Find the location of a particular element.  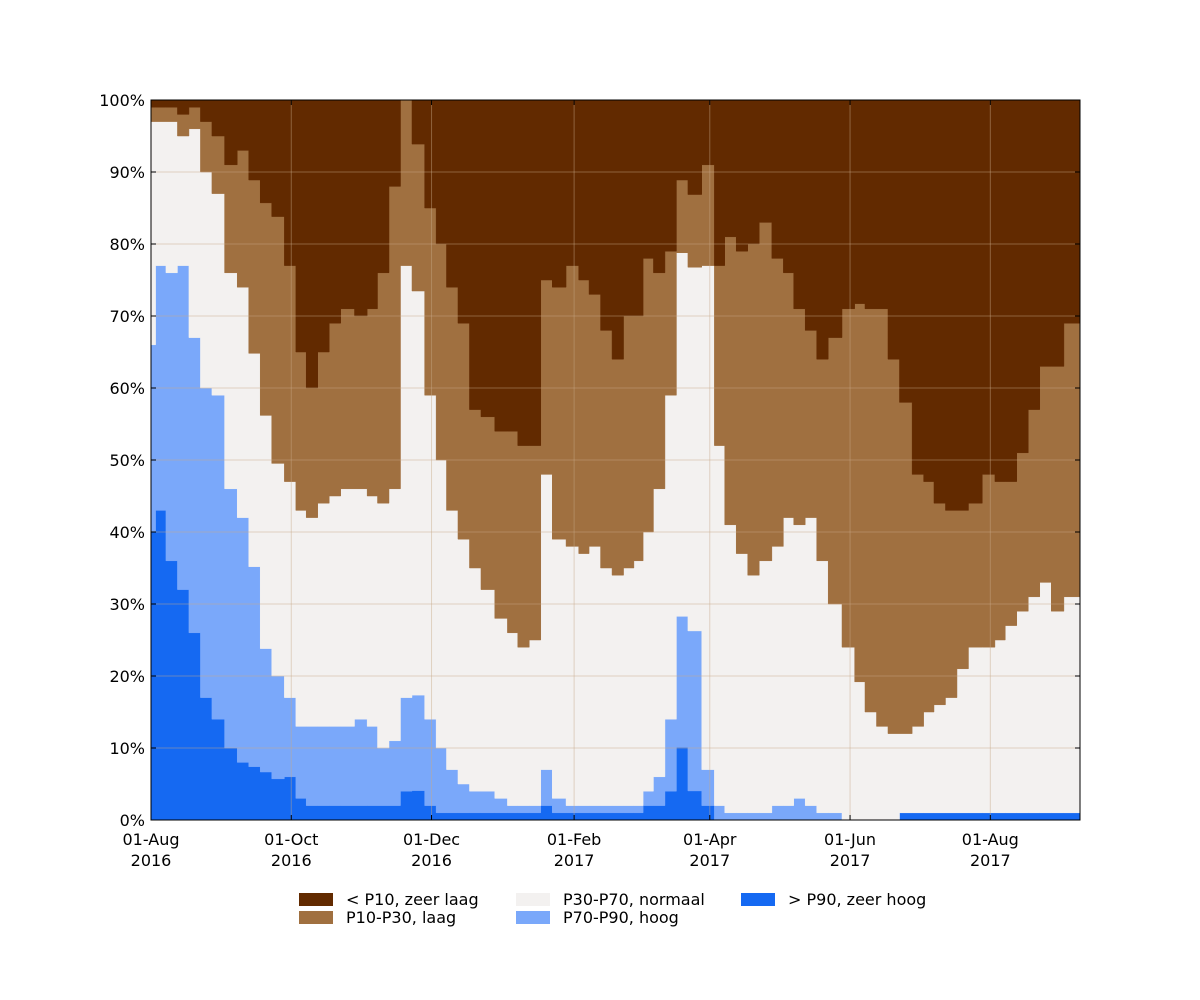

y-tick-label: 20% is located at coordinates (127, 676).